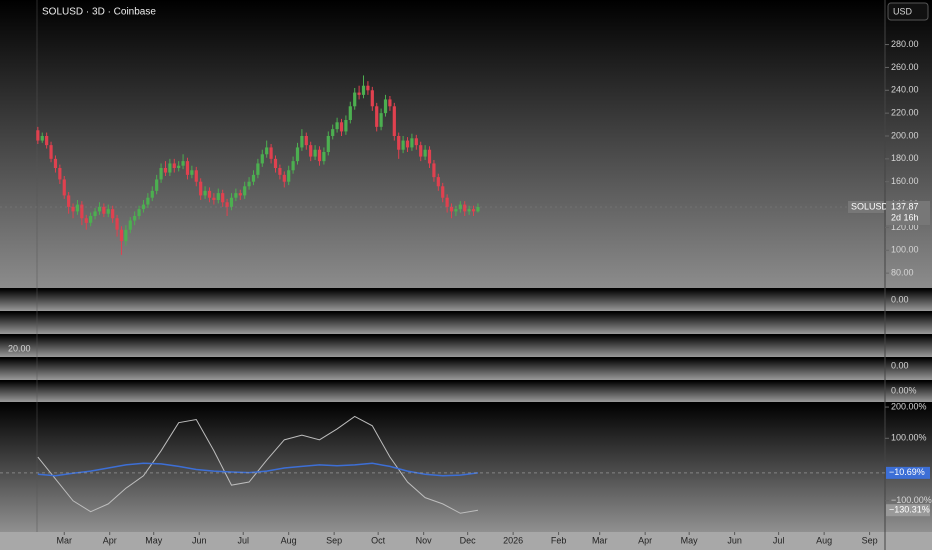 The width and height of the screenshot is (932, 550). I want to click on pane-label: 0.00, so click(900, 365).